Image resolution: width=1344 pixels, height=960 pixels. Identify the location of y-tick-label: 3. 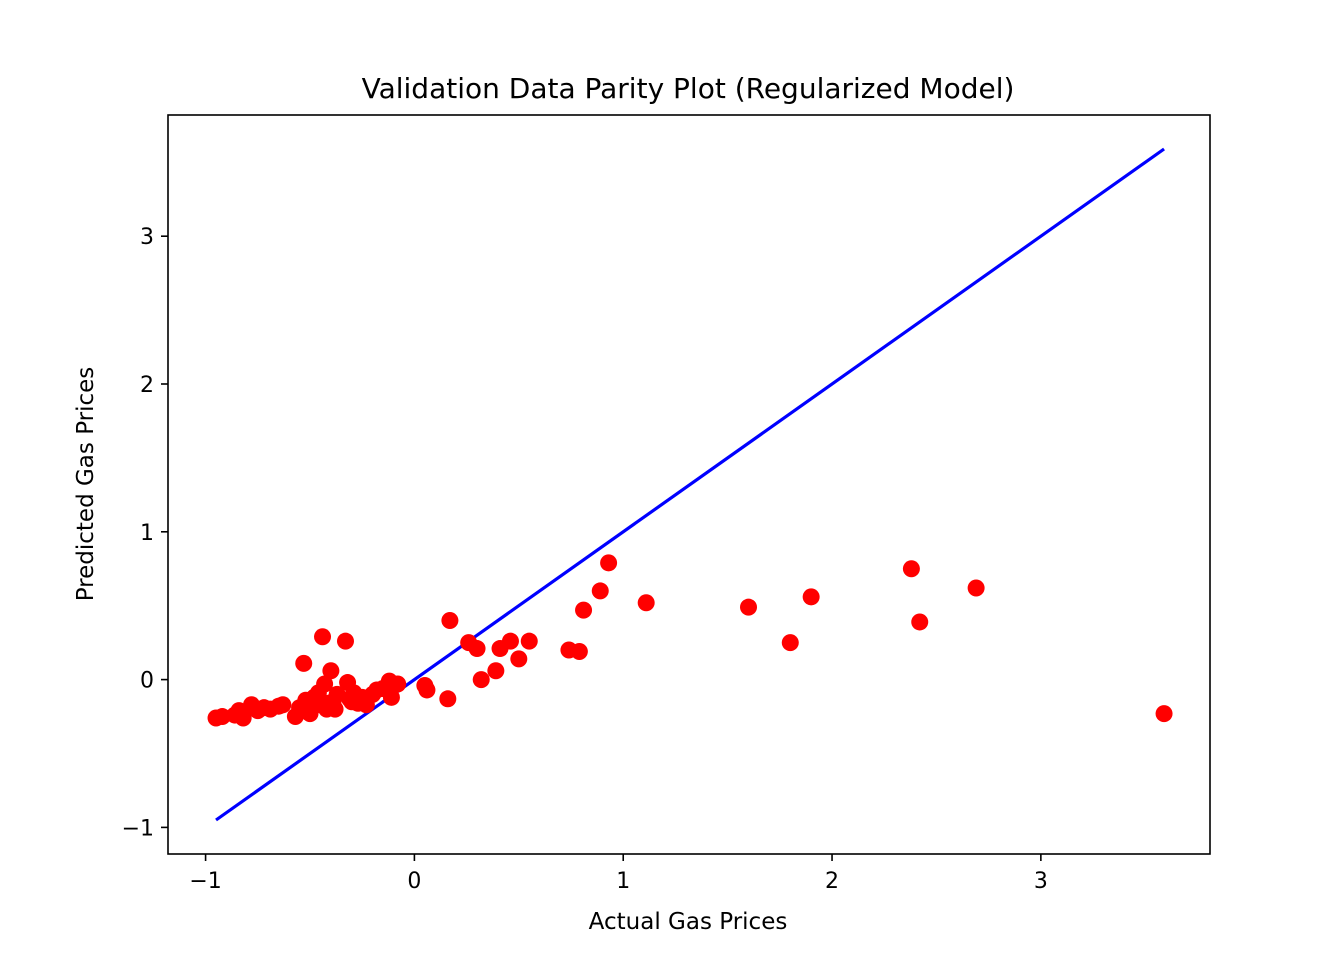
(147, 237).